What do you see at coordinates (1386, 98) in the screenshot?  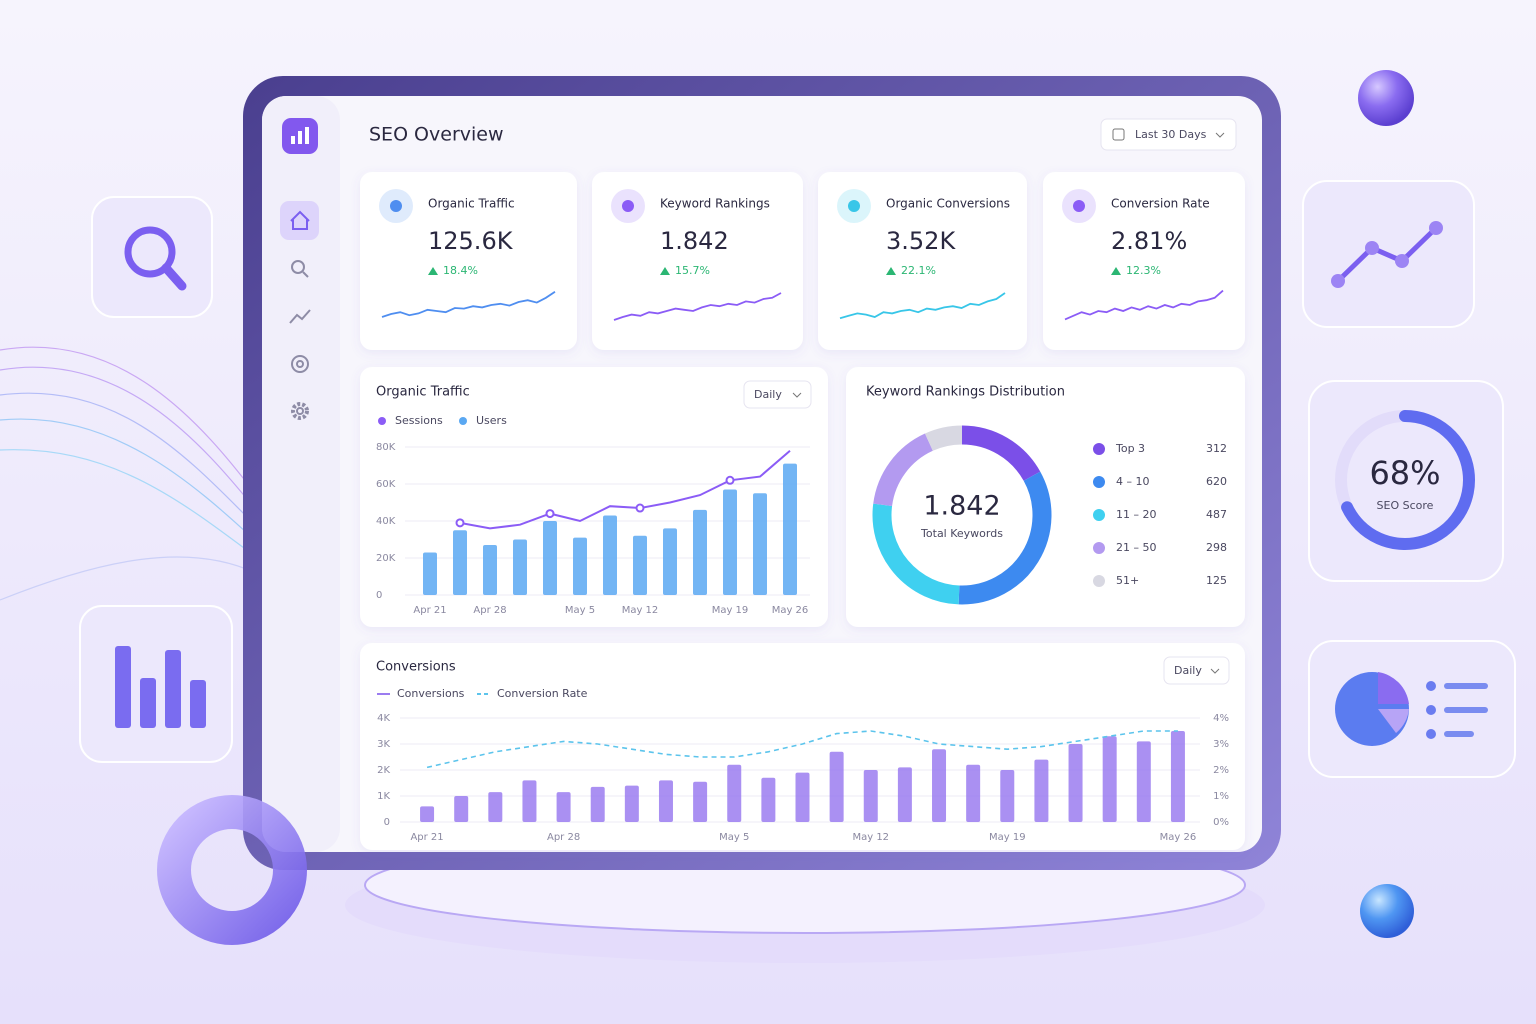 I see `sphere` at bounding box center [1386, 98].